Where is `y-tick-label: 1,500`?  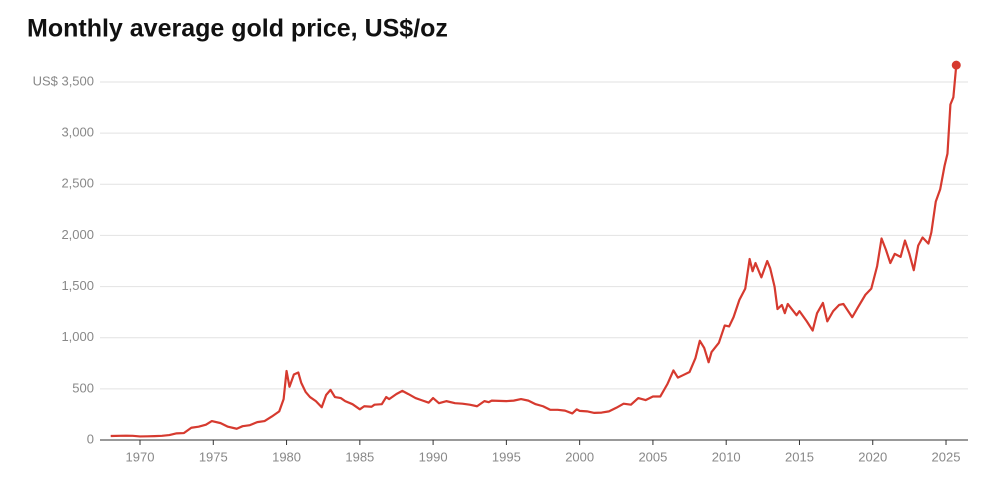 y-tick-label: 1,500 is located at coordinates (77, 285).